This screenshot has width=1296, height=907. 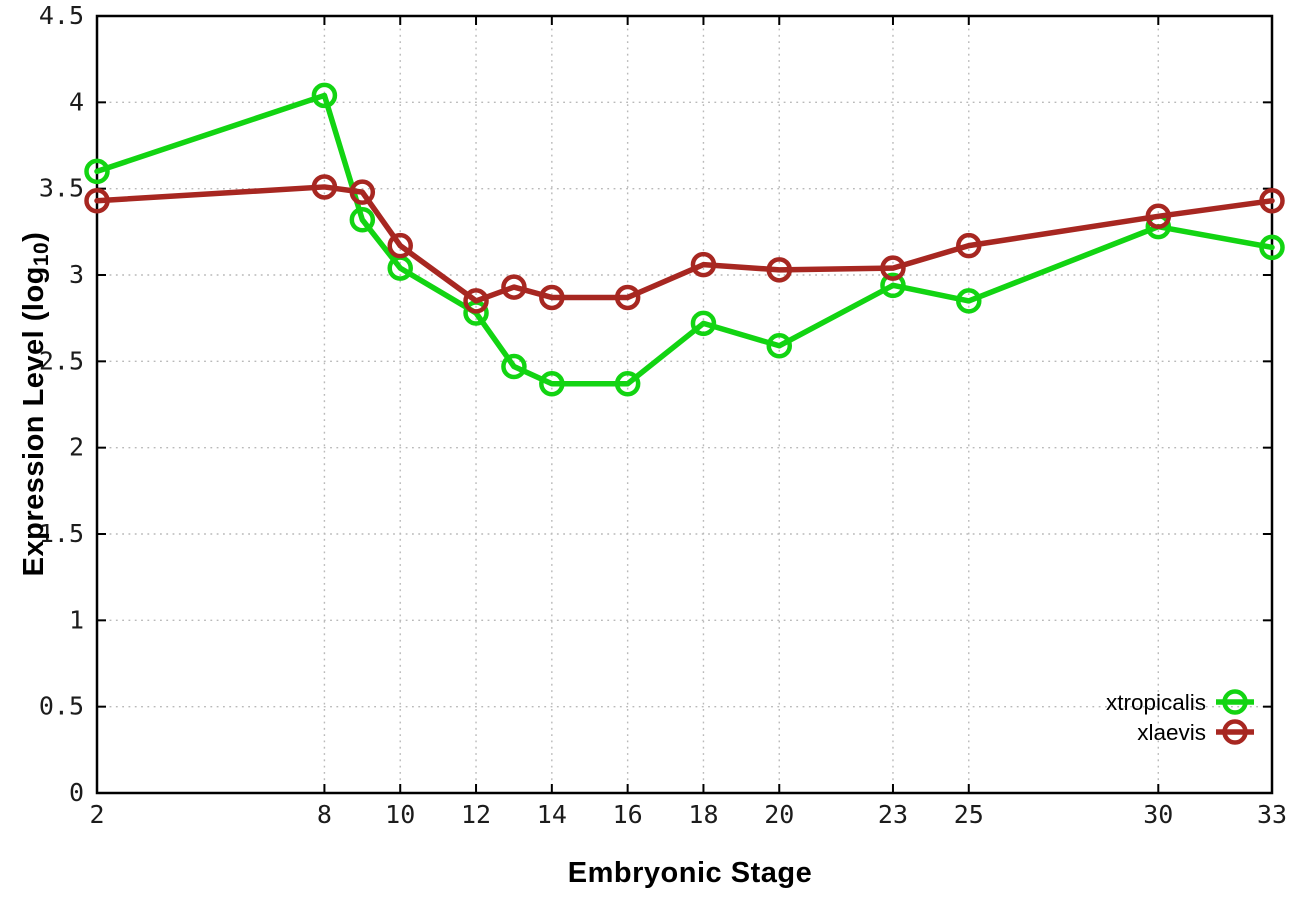 I want to click on legend-label-xlaevis: xlaevis, so click(x=1171, y=732).